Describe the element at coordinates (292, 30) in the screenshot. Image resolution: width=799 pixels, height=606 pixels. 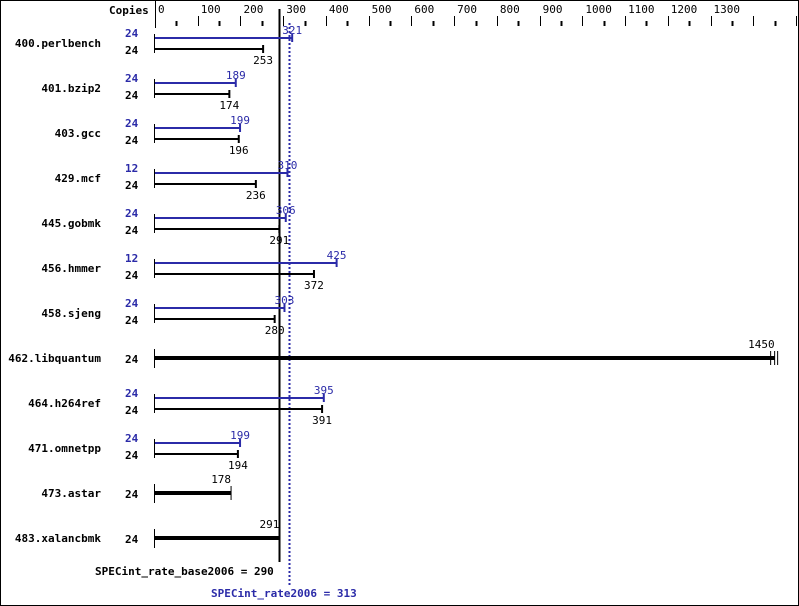
I see `peak-value-label: 321` at that location.